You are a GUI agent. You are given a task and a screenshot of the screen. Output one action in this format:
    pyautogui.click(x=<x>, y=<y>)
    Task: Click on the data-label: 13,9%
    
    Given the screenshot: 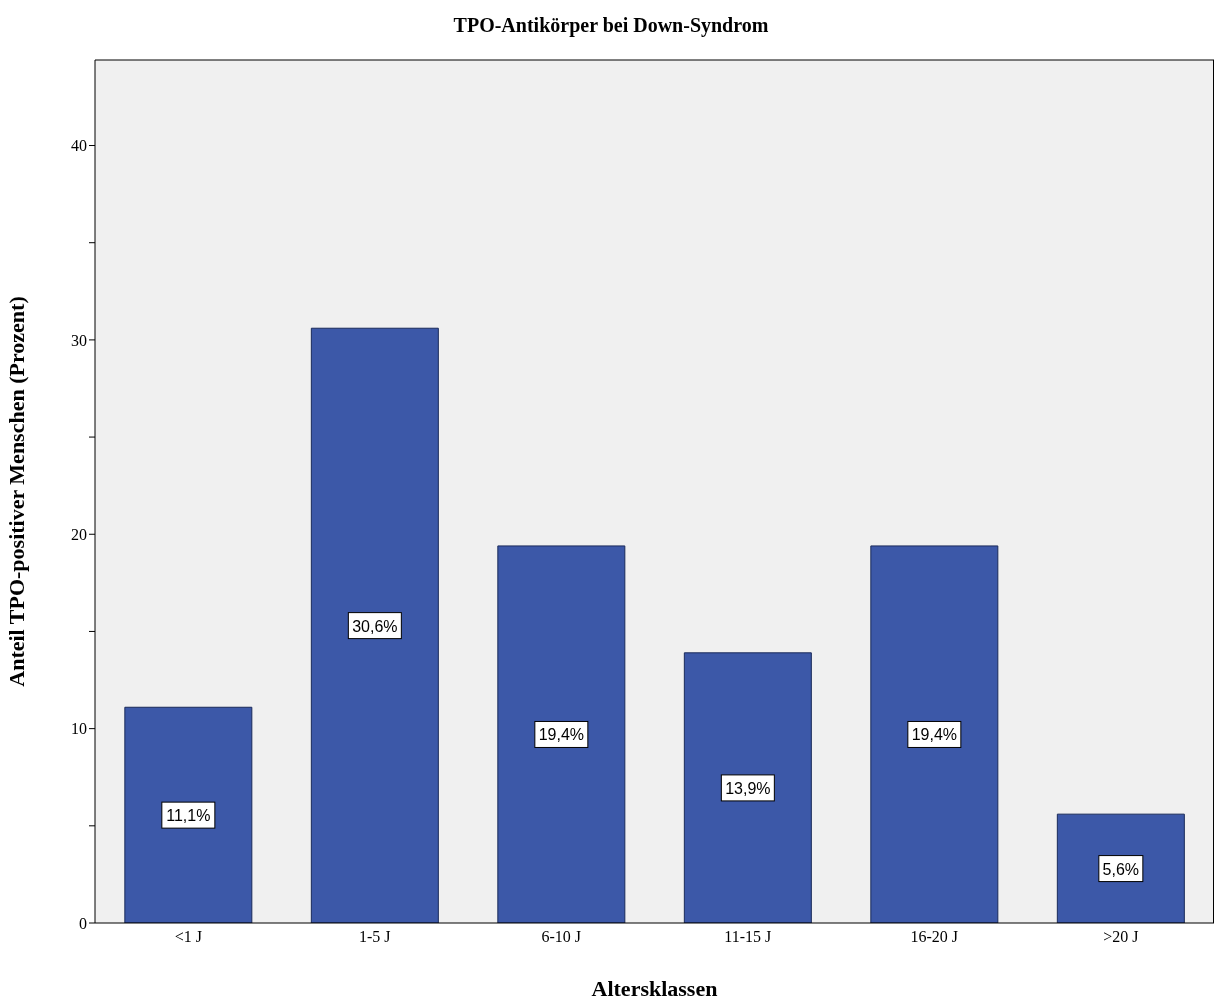 What is the action you would take?
    pyautogui.click(x=748, y=788)
    